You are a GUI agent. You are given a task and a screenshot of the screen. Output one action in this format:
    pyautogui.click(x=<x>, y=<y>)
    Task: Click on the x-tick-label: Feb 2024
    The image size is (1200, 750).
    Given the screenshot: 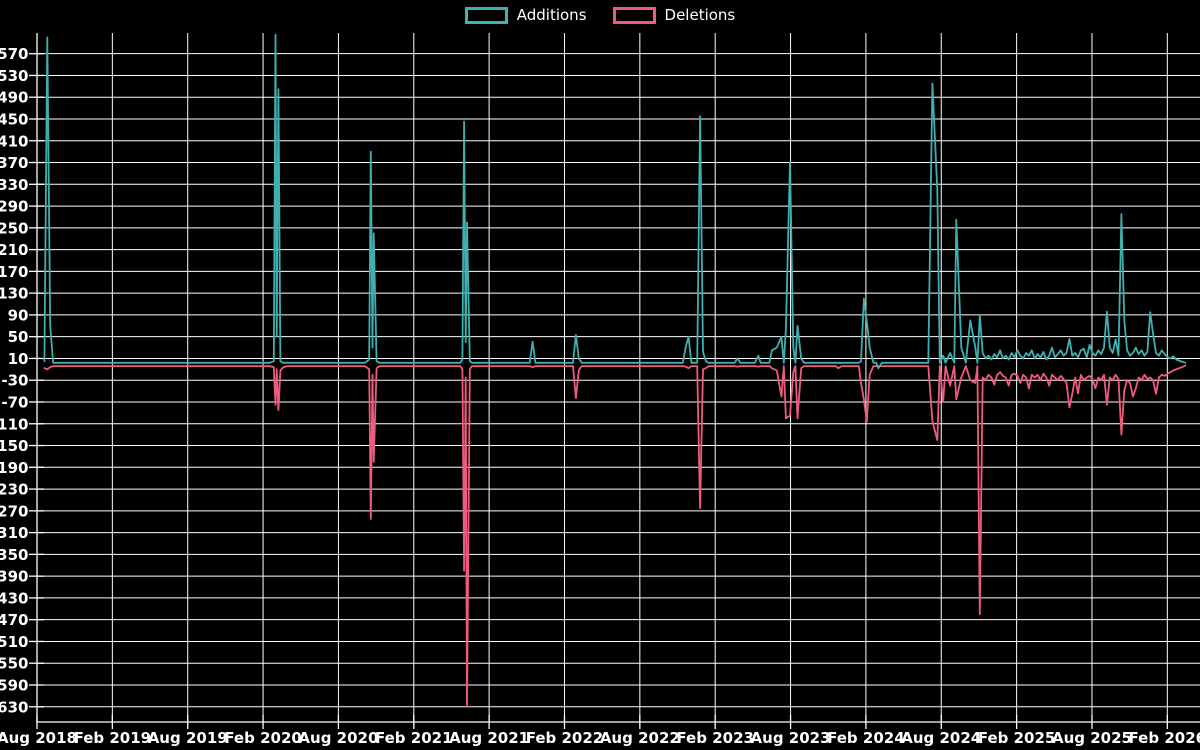 What is the action you would take?
    pyautogui.click(x=866, y=738)
    